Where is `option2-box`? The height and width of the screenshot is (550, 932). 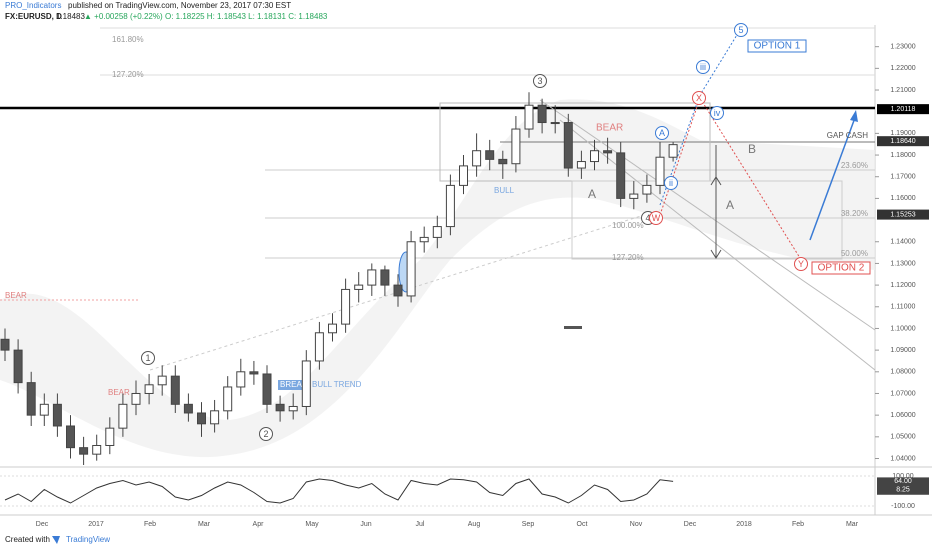
option2-box is located at coordinates (841, 268).